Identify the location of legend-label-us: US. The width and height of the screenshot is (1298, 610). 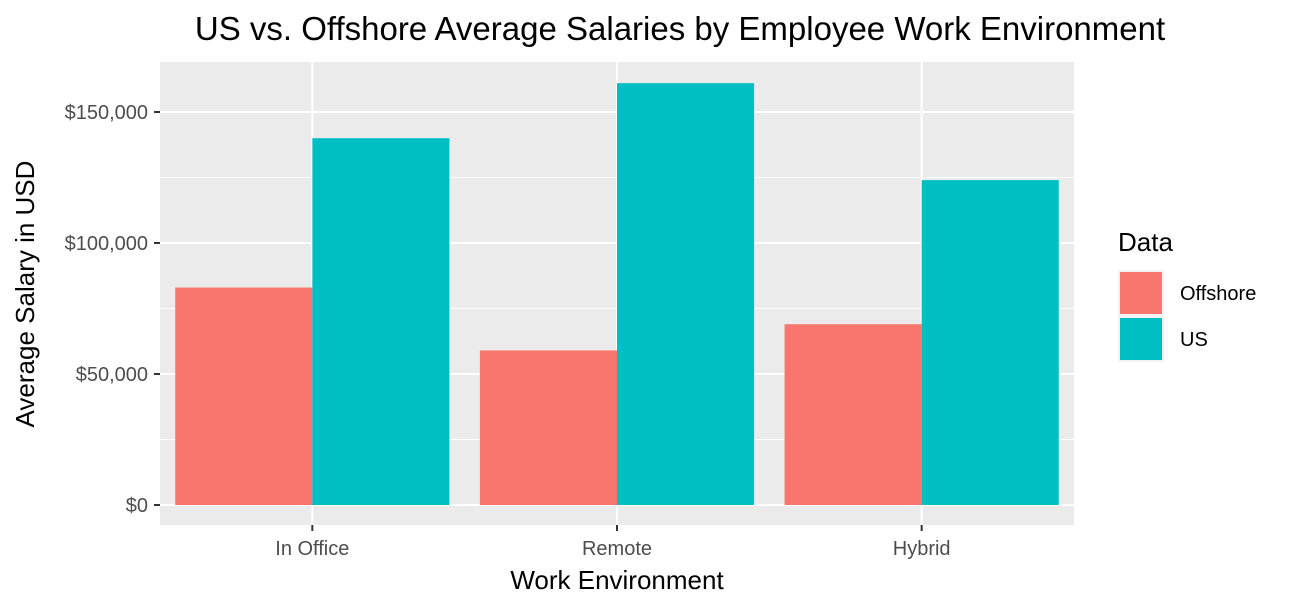
(1194, 340).